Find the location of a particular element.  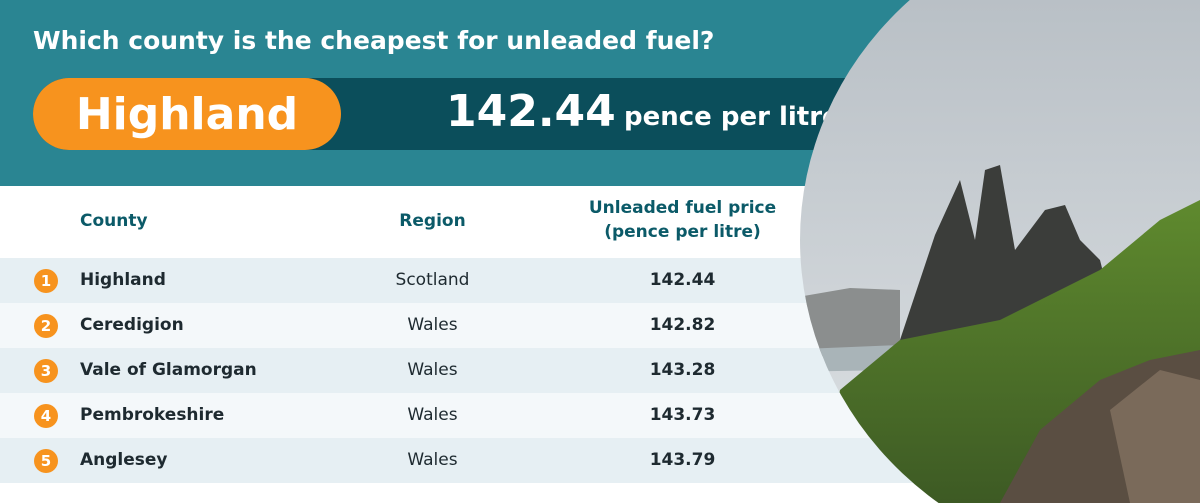

highlight-unit: pence per litre is located at coordinates (732, 117).